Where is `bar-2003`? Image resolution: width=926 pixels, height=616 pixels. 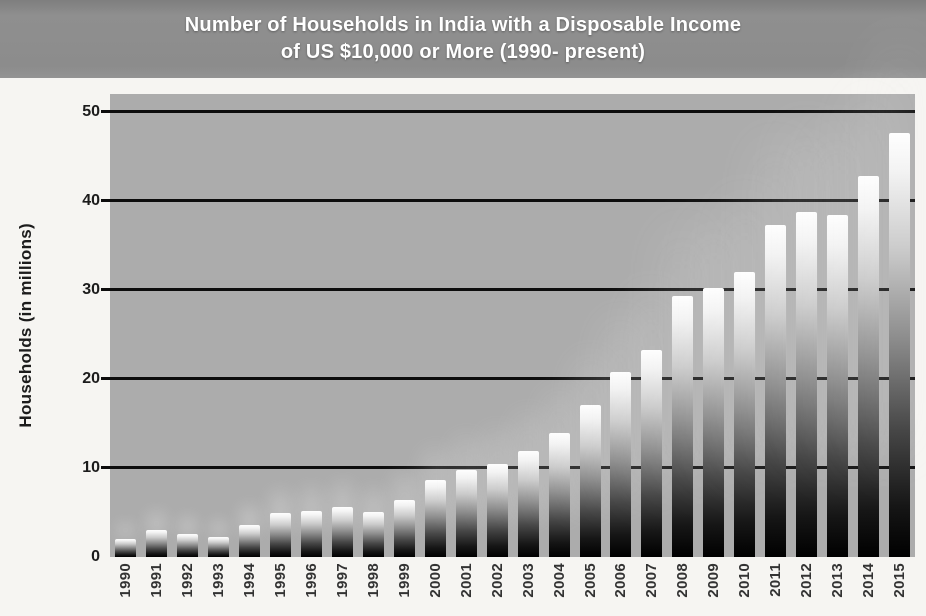 bar-2003 is located at coordinates (528, 504).